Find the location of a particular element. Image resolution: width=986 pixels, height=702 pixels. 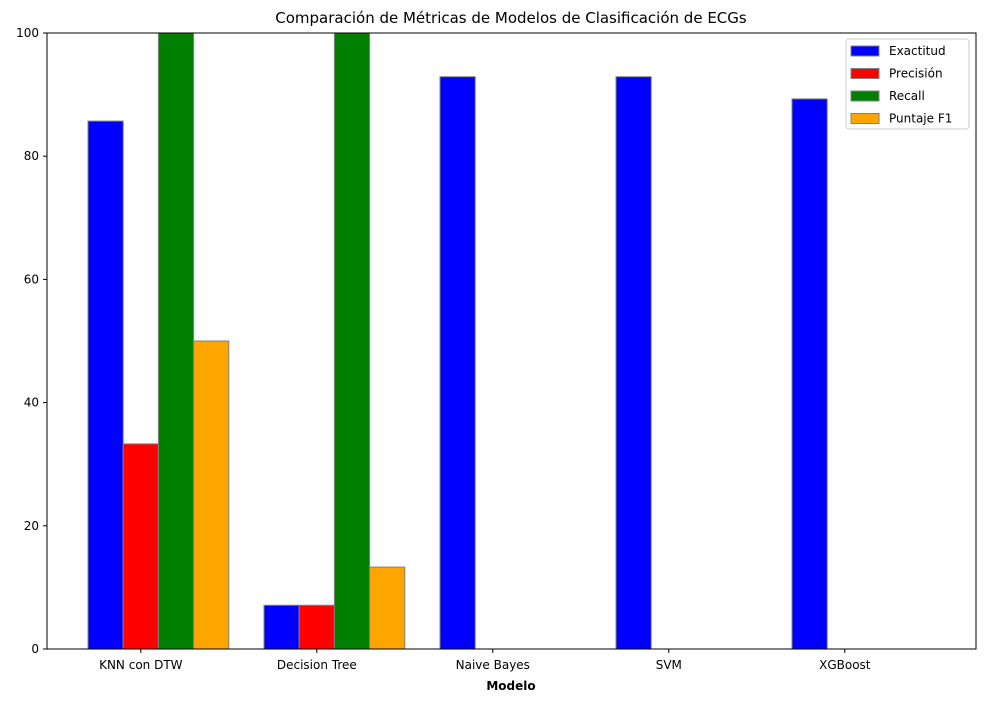

y-tick-label: 60 is located at coordinates (31, 279).